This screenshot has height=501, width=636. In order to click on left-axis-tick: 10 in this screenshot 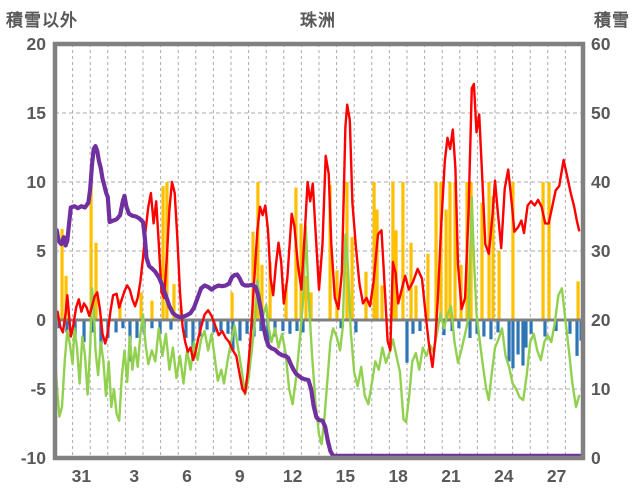, I will do `click(37, 182)`.